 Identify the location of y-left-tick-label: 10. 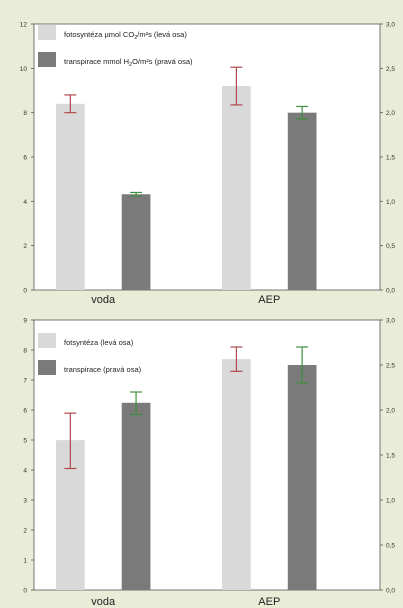
(24, 69).